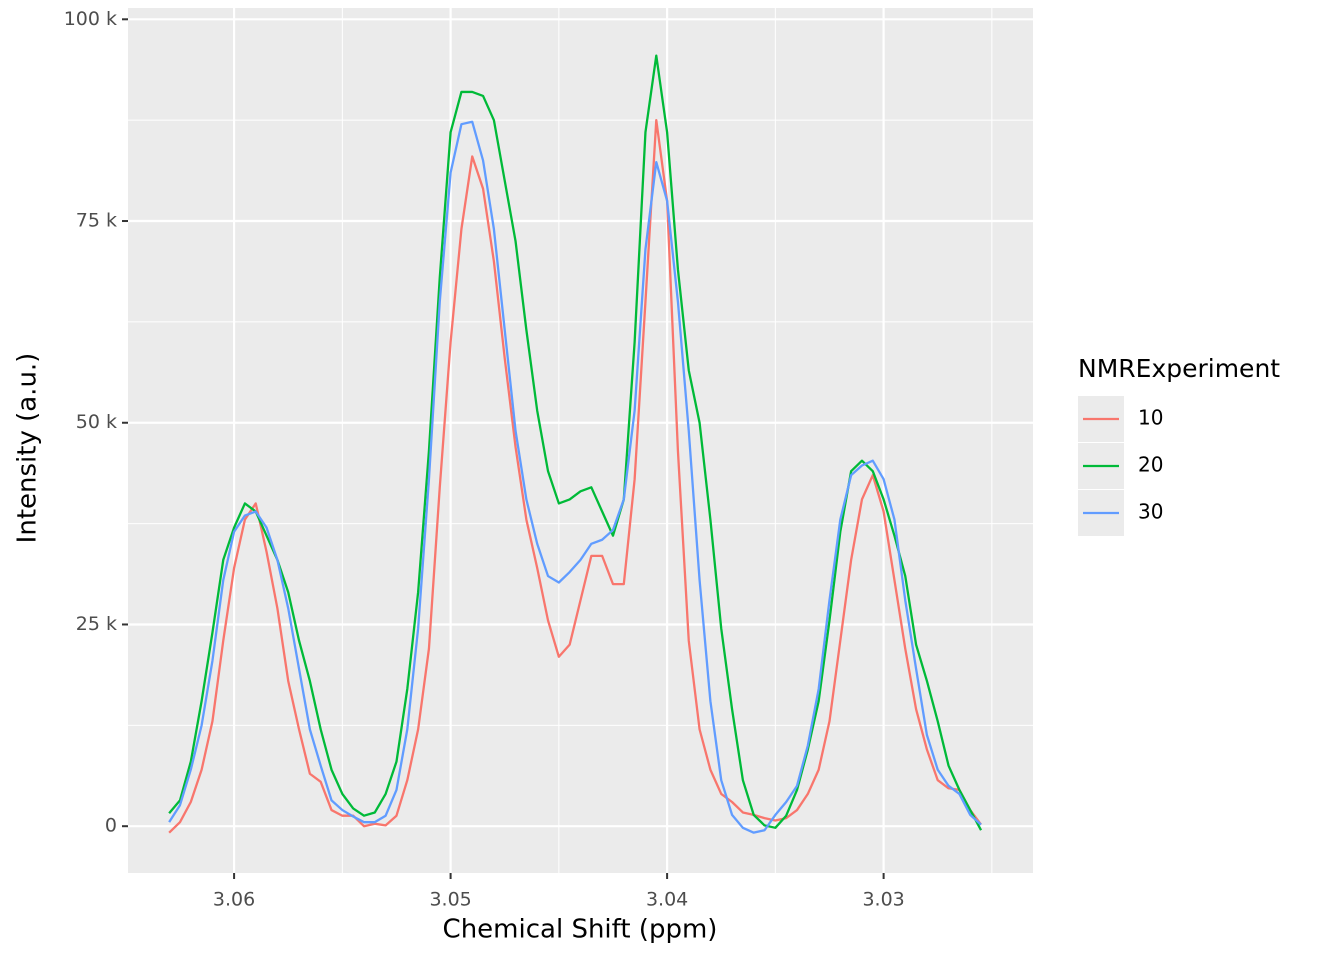 Image resolution: width=1344 pixels, height=960 pixels. I want to click on x-tick-label: 3.06, so click(234, 900).